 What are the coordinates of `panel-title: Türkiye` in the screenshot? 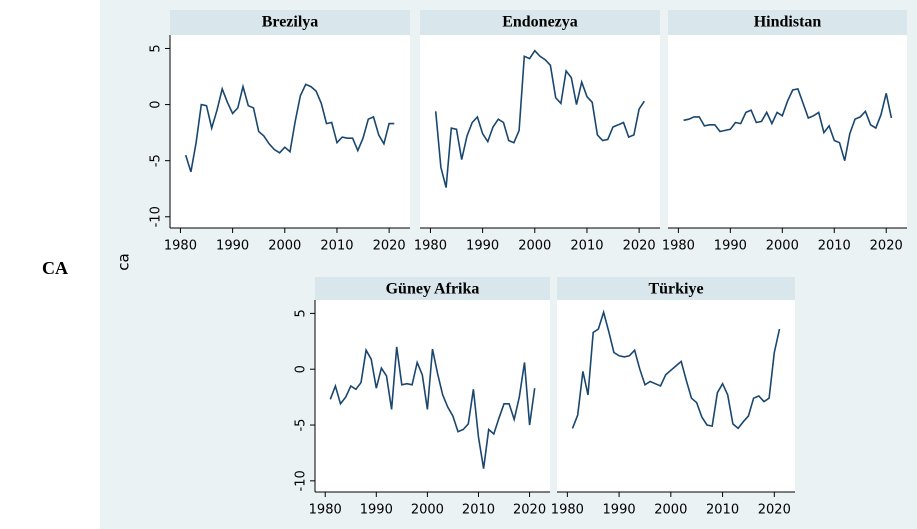 It's located at (675, 289).